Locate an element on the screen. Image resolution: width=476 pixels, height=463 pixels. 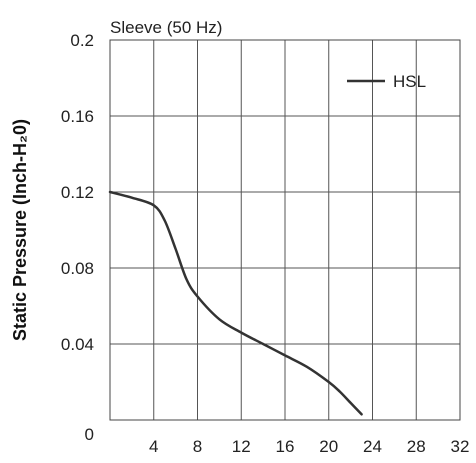
x-tick-label: 32 is located at coordinates (460, 446).